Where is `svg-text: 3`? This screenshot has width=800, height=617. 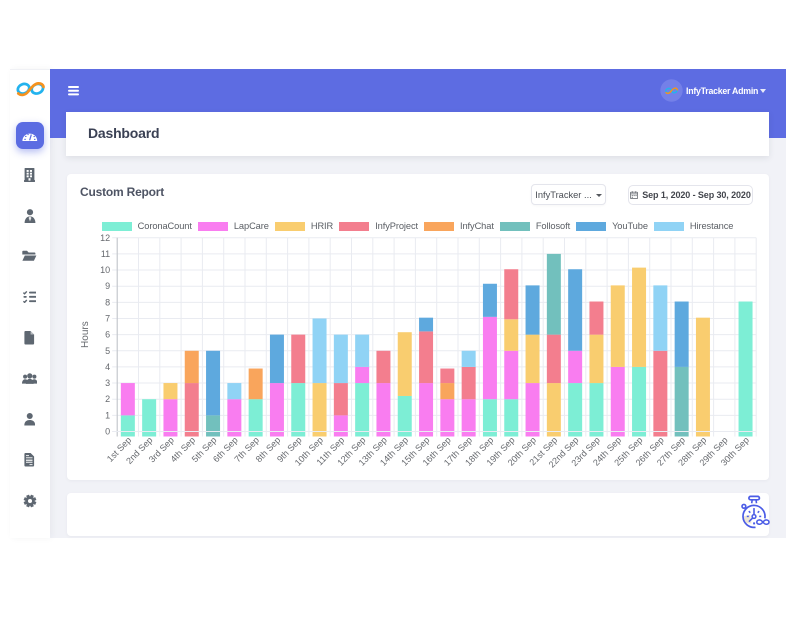 svg-text: 3 is located at coordinates (107, 383).